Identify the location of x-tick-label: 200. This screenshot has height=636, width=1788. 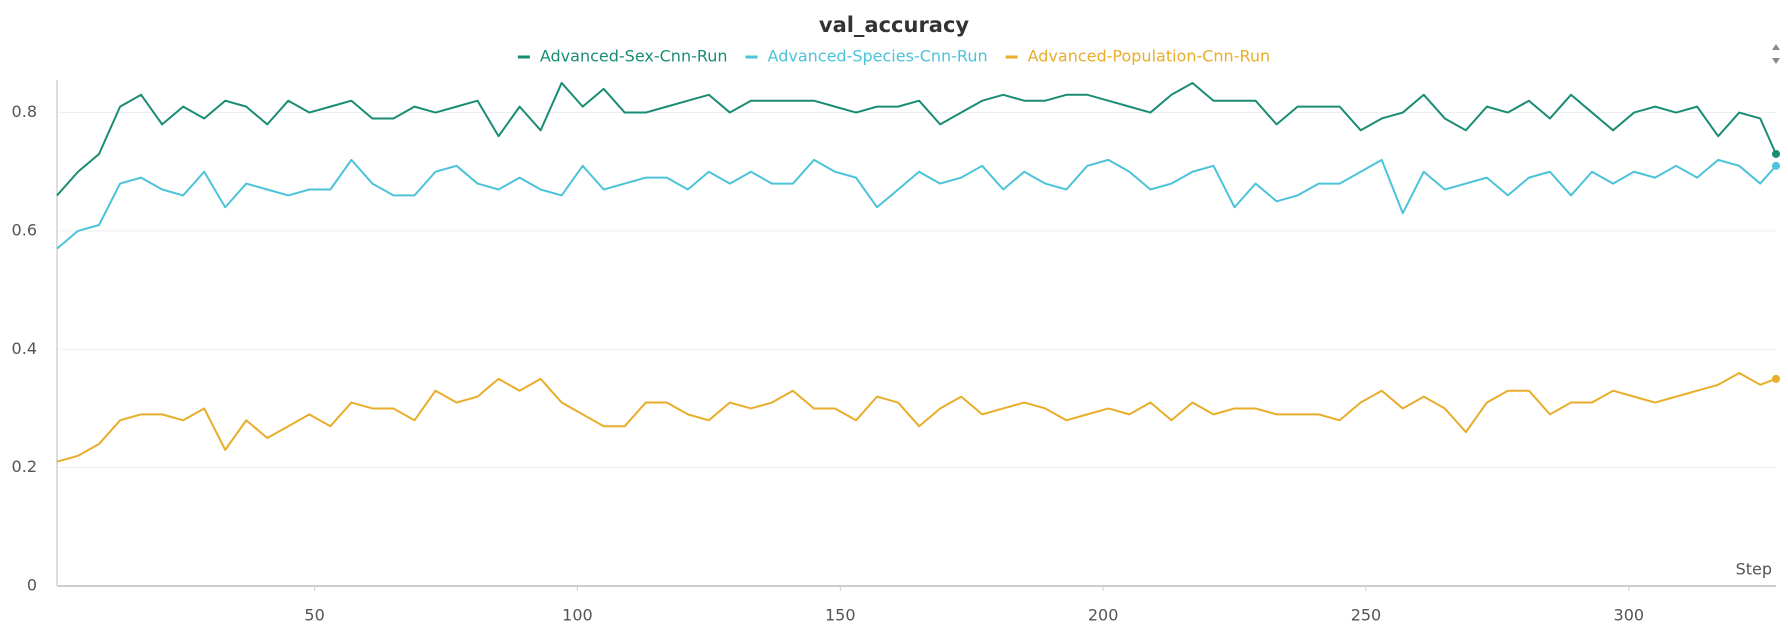
(1103, 615).